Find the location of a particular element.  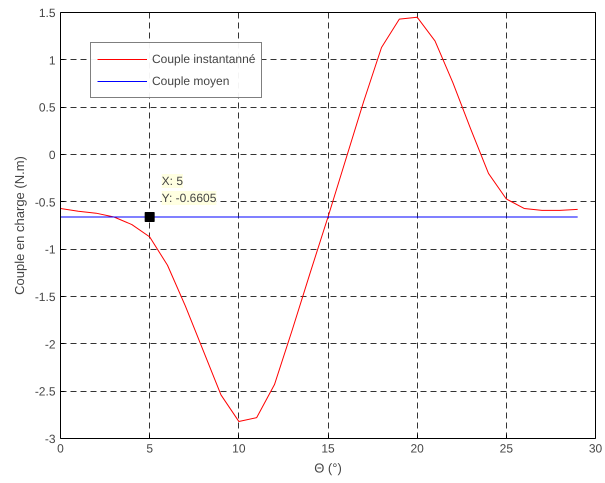

legend-label: Couple moyen is located at coordinates (191, 81).